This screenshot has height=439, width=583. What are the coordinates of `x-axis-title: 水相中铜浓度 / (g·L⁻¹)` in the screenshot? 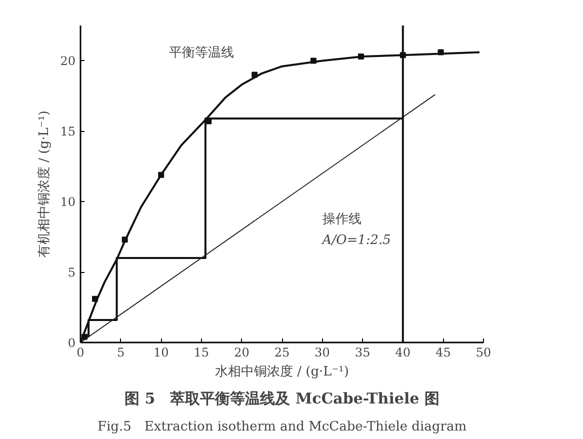 It's located at (282, 372).